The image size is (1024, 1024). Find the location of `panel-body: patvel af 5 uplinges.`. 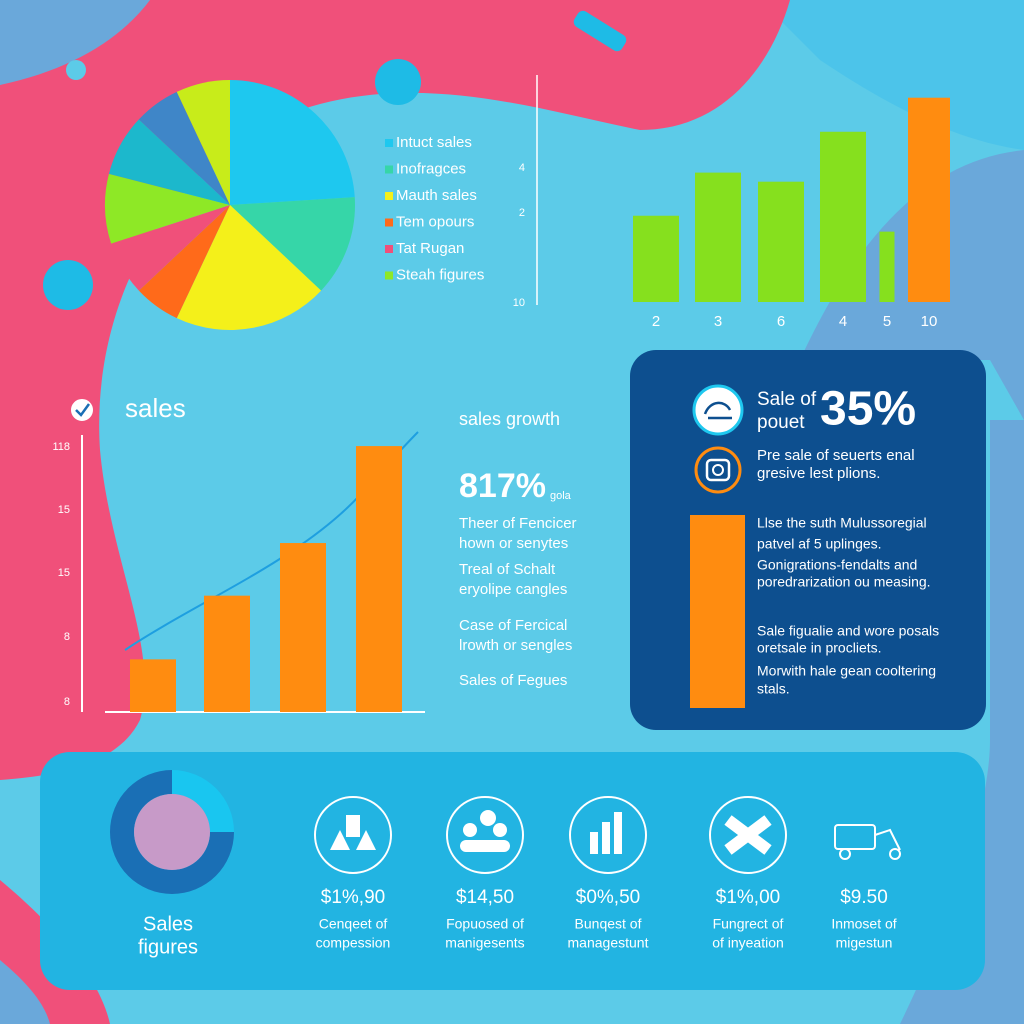

panel-body: patvel af 5 uplinges. is located at coordinates (819, 544).